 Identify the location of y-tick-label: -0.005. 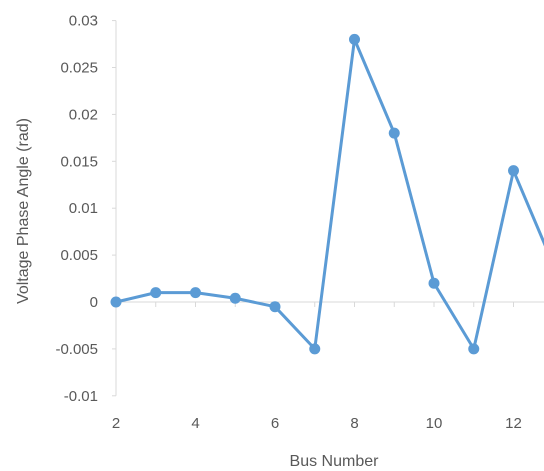
(76, 349).